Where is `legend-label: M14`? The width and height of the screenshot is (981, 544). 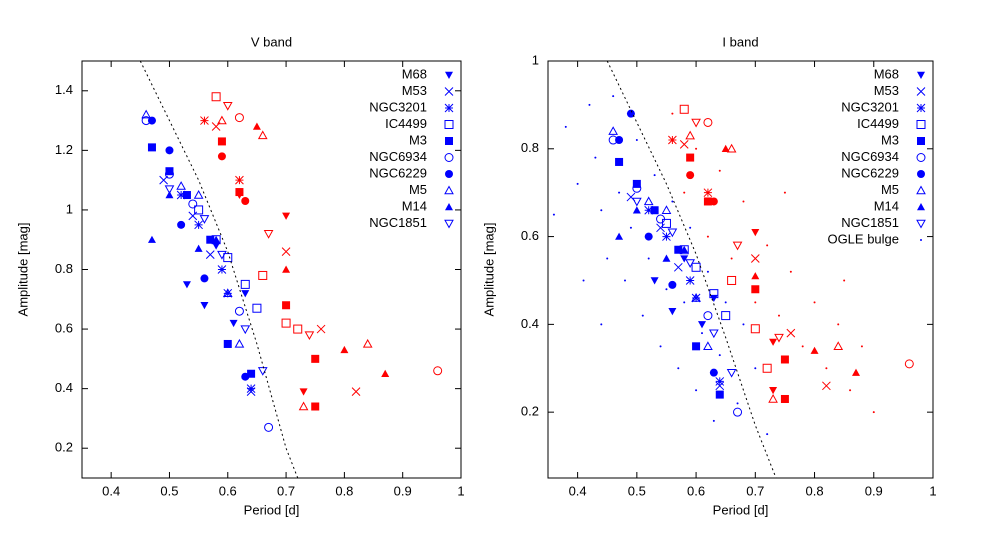
legend-label: M14 is located at coordinates (886, 205).